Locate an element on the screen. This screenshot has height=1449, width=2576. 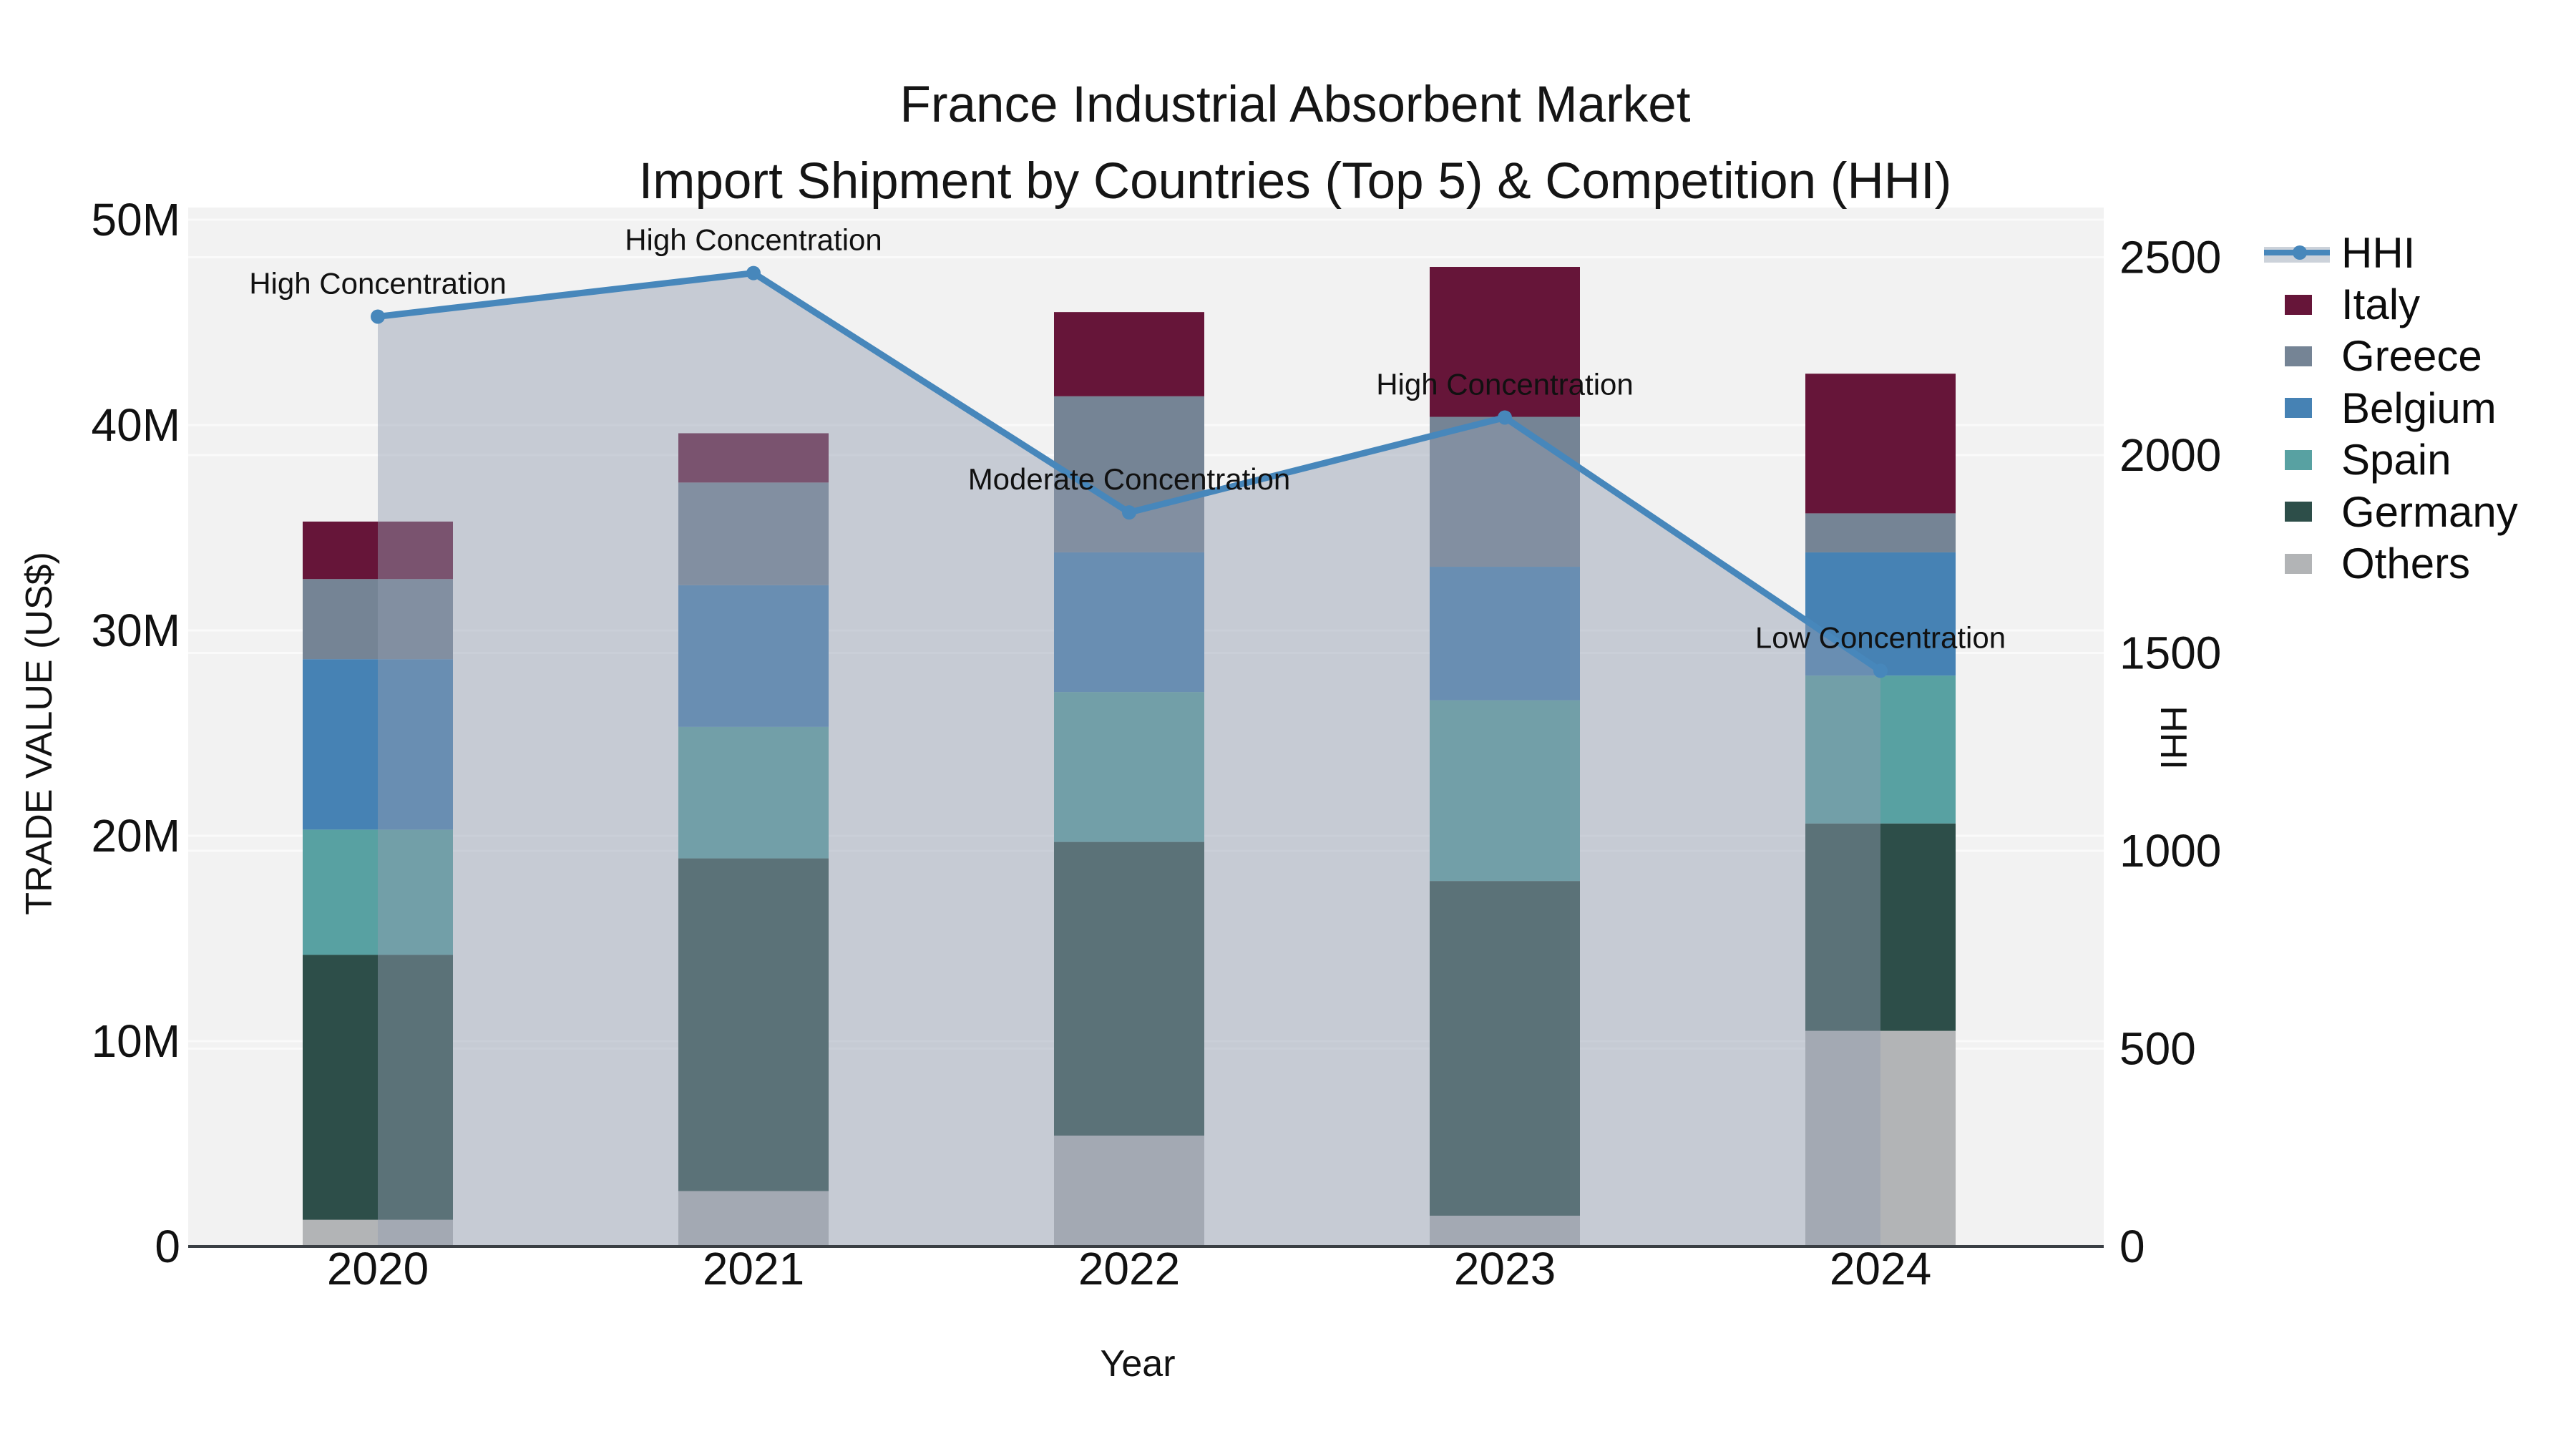
legend-label-hhi: HHI is located at coordinates (2378, 252).